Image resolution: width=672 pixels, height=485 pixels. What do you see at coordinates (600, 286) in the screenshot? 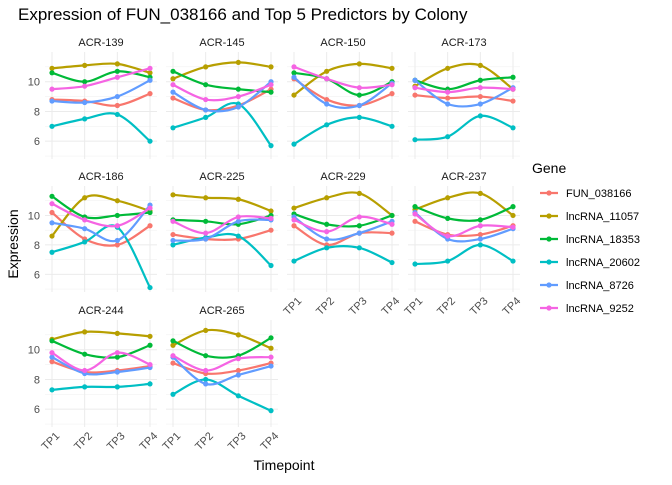
I see `legend-label: lncRNA_8726` at bounding box center [600, 286].